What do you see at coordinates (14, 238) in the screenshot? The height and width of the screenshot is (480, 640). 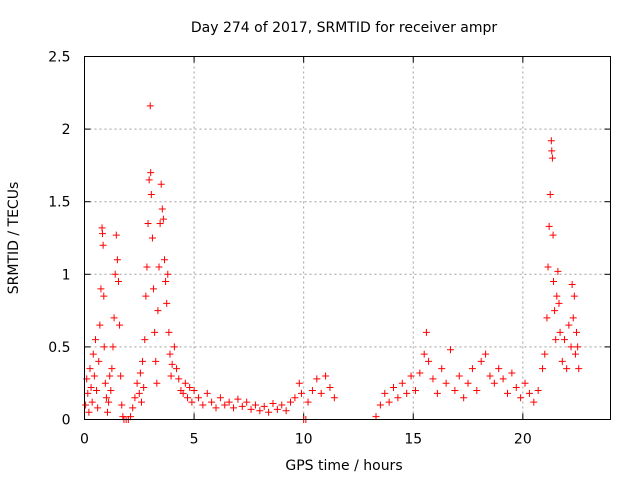 I see `y-axis-label: SRMTID / TECUs` at bounding box center [14, 238].